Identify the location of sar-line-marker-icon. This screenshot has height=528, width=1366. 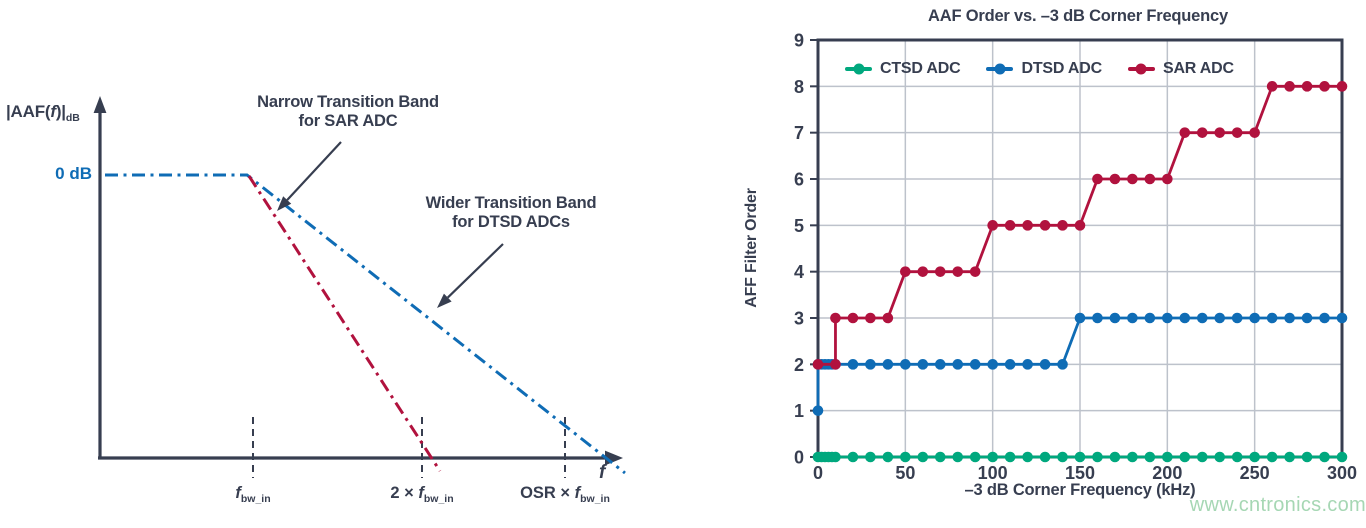
(1141, 69).